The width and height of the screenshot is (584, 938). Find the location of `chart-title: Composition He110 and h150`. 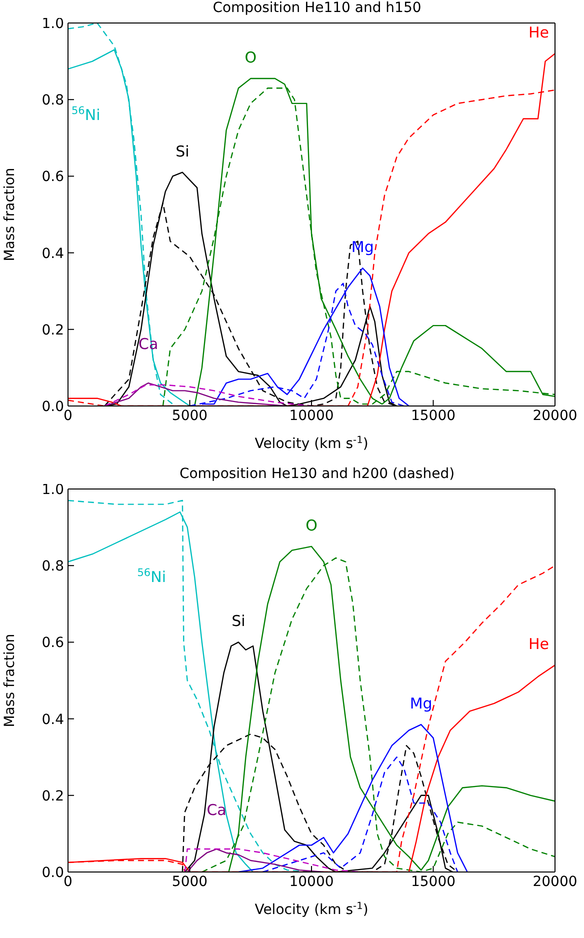

chart-title: Composition He110 and h150 is located at coordinates (317, 8).